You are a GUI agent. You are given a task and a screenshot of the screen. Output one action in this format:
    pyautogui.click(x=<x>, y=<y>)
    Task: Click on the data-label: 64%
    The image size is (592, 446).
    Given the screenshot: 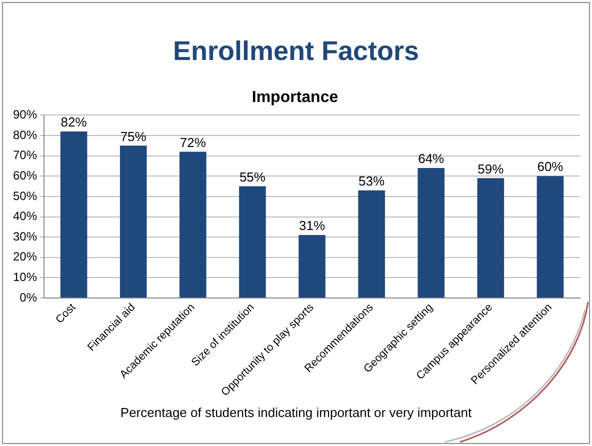 What is the action you would take?
    pyautogui.click(x=431, y=158)
    